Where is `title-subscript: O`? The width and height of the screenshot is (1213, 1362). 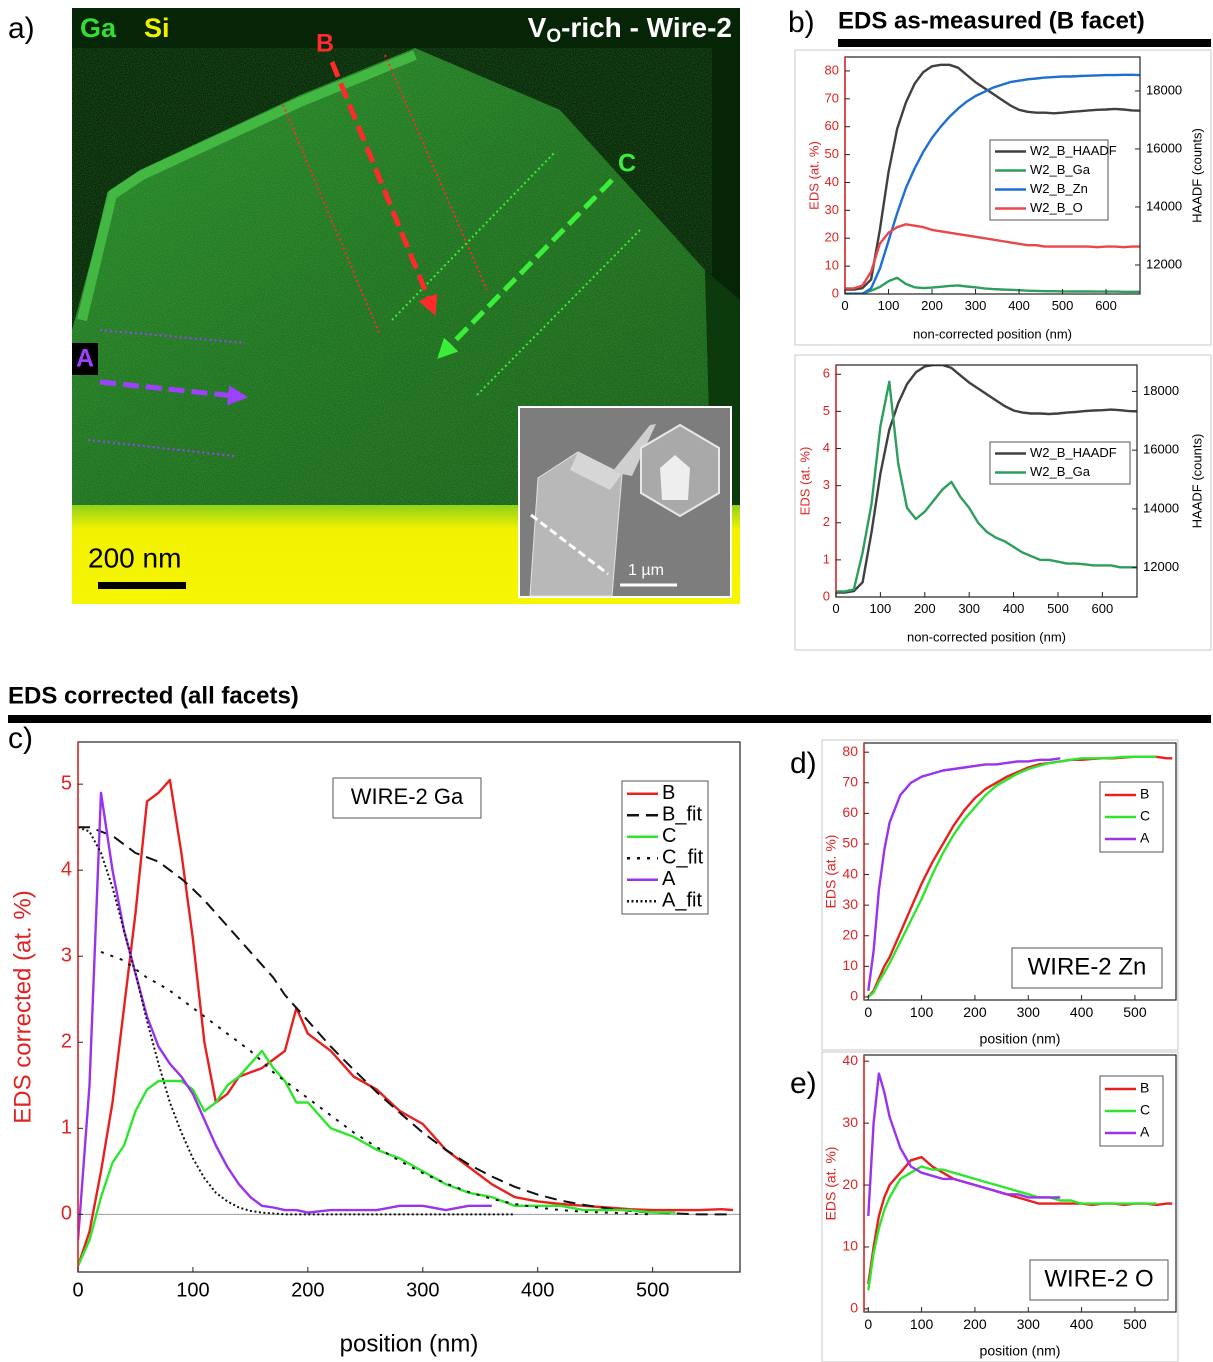
title-subscript: O is located at coordinates (553, 36).